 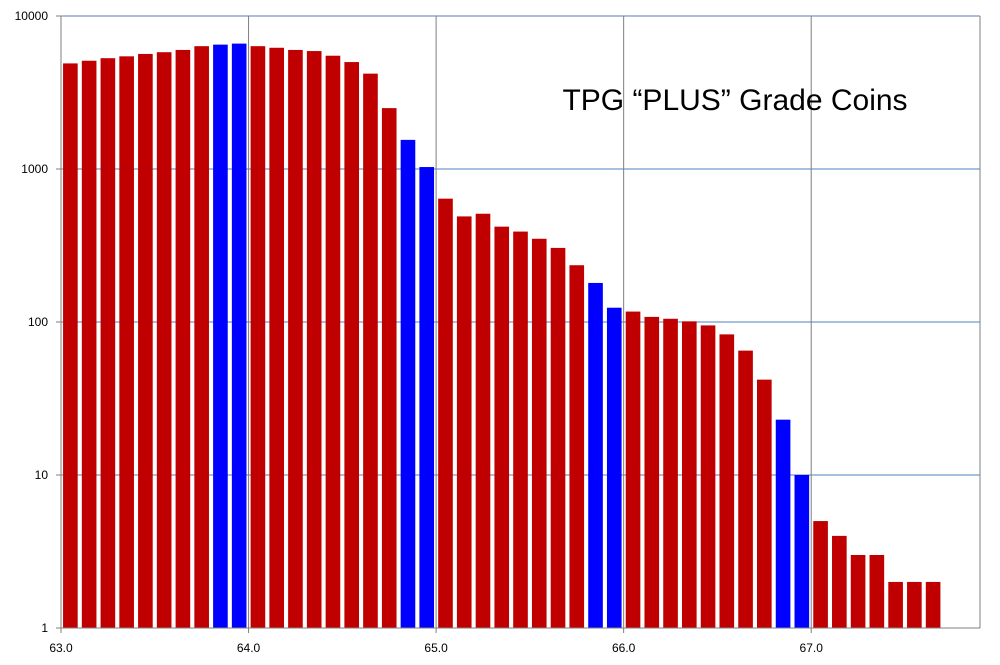 What do you see at coordinates (436, 648) in the screenshot?
I see `x-tick-label: 65.0` at bounding box center [436, 648].